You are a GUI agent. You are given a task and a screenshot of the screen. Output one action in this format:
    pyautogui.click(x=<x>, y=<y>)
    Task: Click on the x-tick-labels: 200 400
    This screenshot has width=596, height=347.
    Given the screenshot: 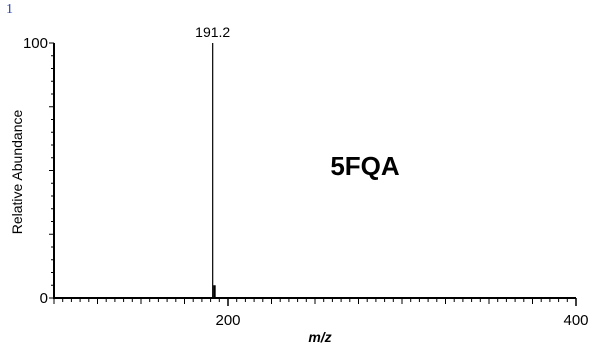 What is the action you would take?
    pyautogui.click(x=402, y=313)
    